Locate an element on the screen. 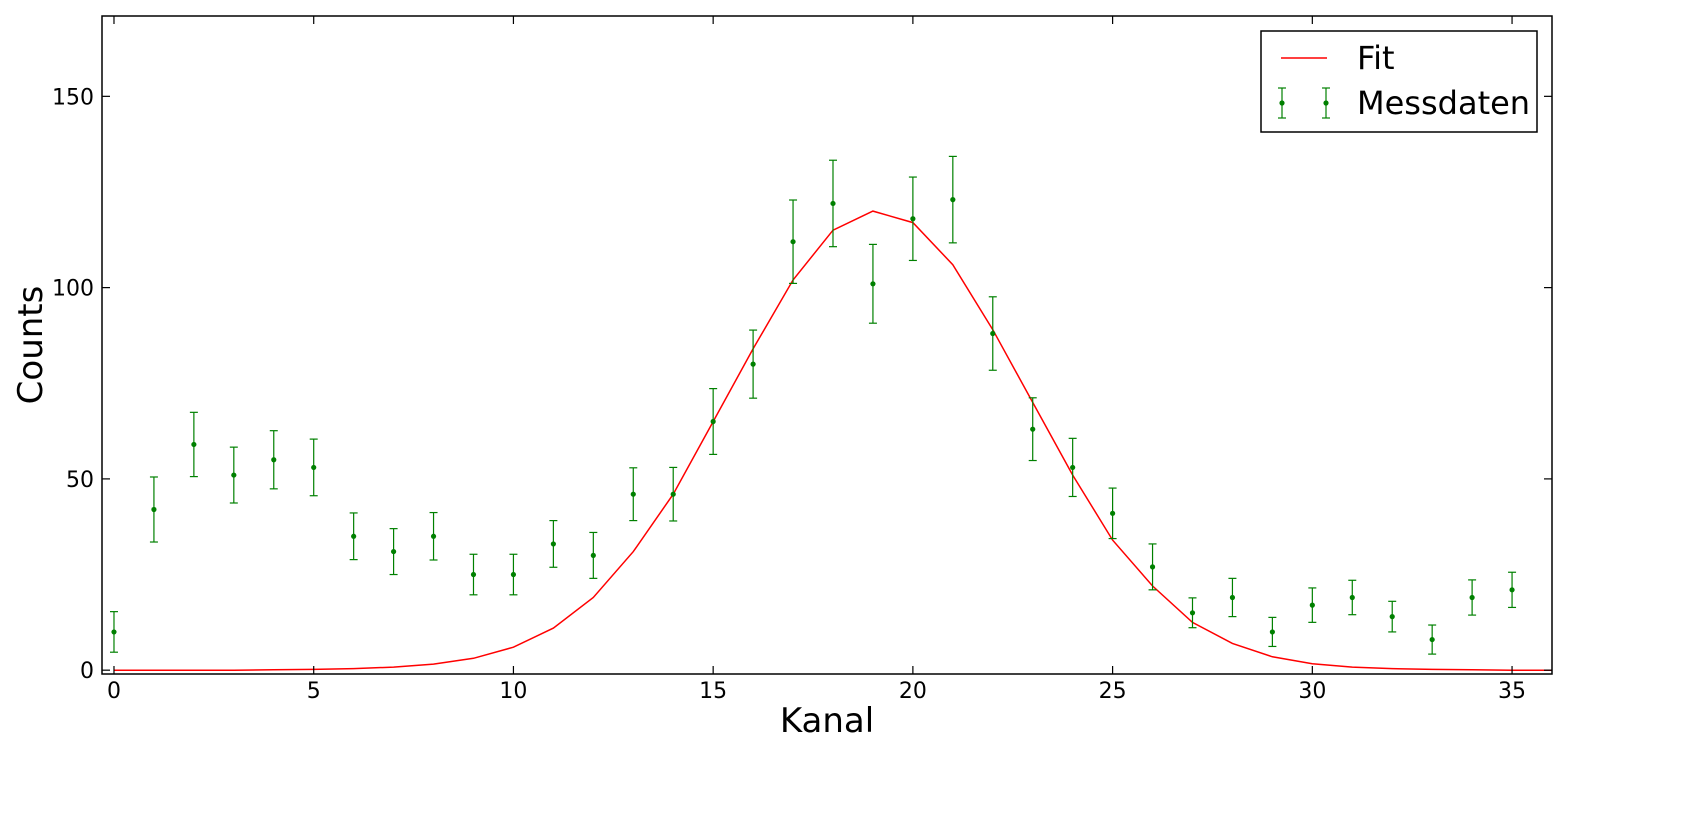  x-tick-label: 0 is located at coordinates (114, 691).